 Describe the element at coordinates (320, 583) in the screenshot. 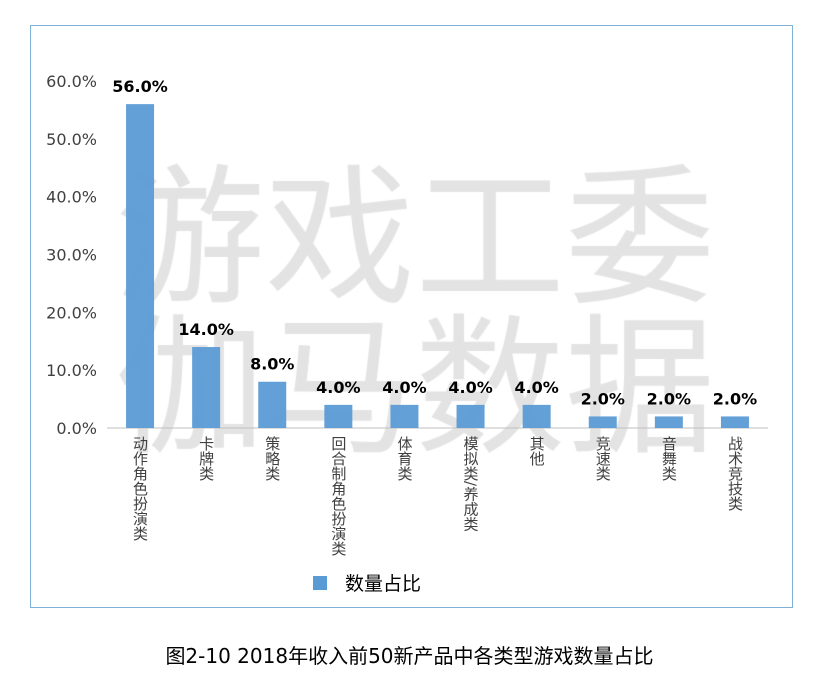

I see `legend-swatch` at that location.